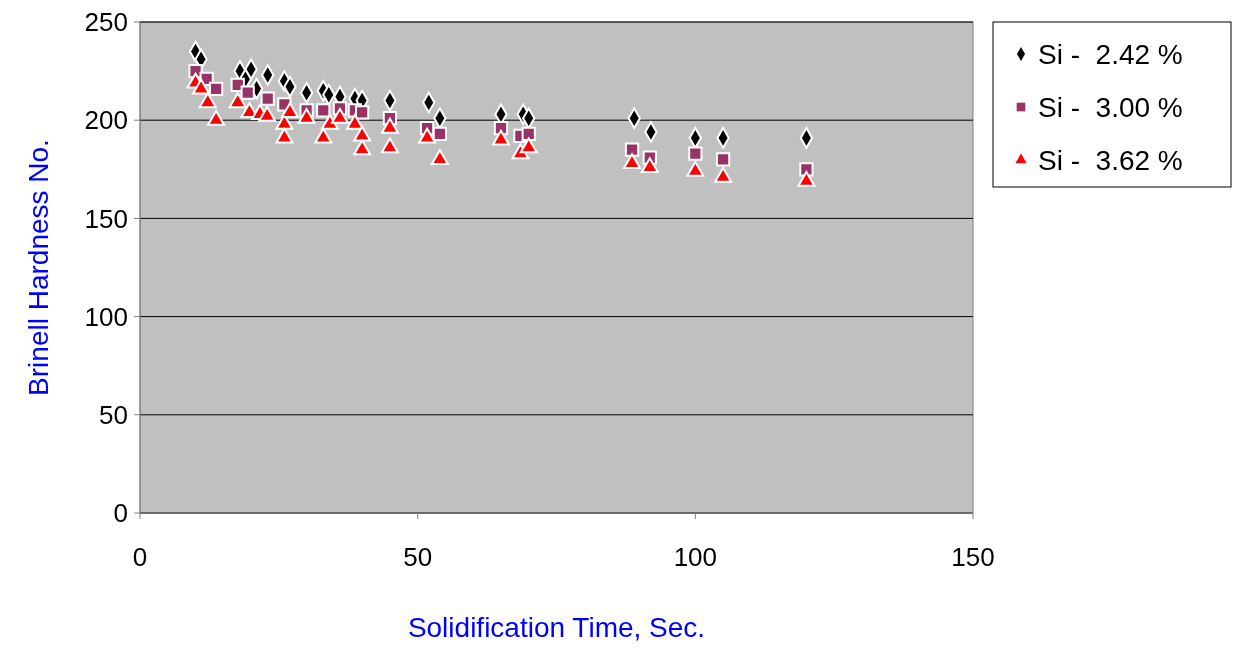  What do you see at coordinates (695, 557) in the screenshot?
I see `x-tick-label: 100` at bounding box center [695, 557].